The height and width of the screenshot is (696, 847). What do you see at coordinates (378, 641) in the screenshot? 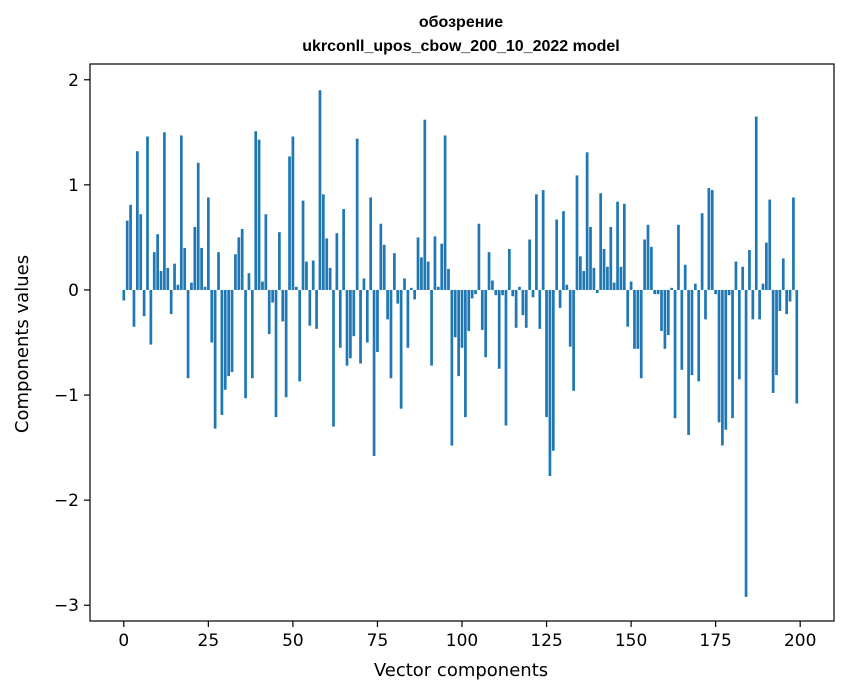
I see `x-tick-label: 75` at bounding box center [378, 641].